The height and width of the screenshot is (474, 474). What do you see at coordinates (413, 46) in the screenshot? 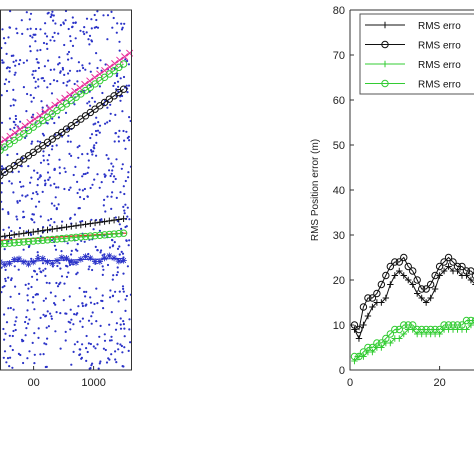
I see `legend-entry-2: RMS erro` at bounding box center [413, 46].